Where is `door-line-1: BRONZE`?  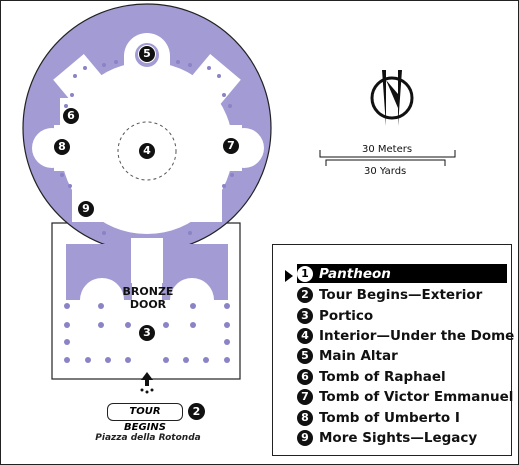
door-line-1: BRONZE is located at coordinates (148, 291).